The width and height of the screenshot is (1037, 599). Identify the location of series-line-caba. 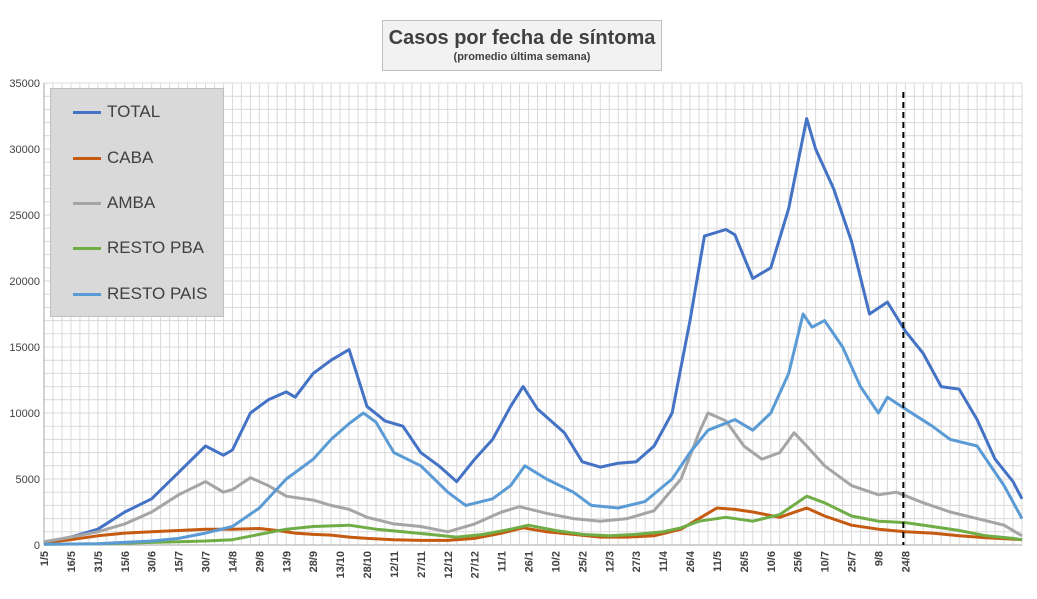
(533, 525).